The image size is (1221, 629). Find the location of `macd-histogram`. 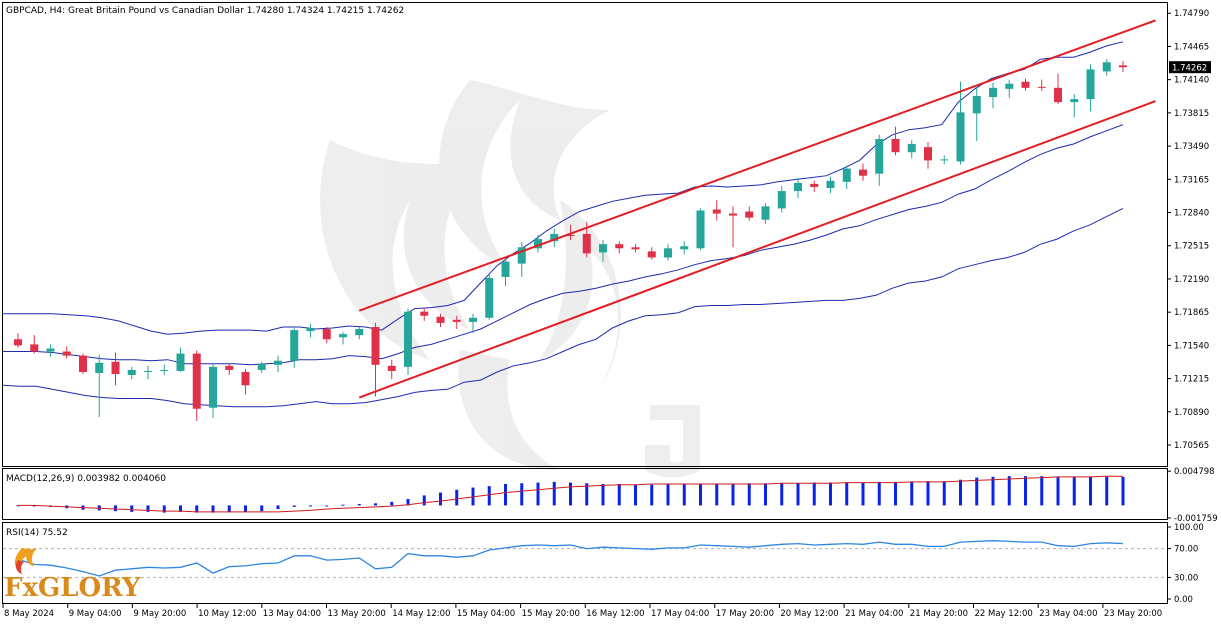

macd-histogram is located at coordinates (570, 494).